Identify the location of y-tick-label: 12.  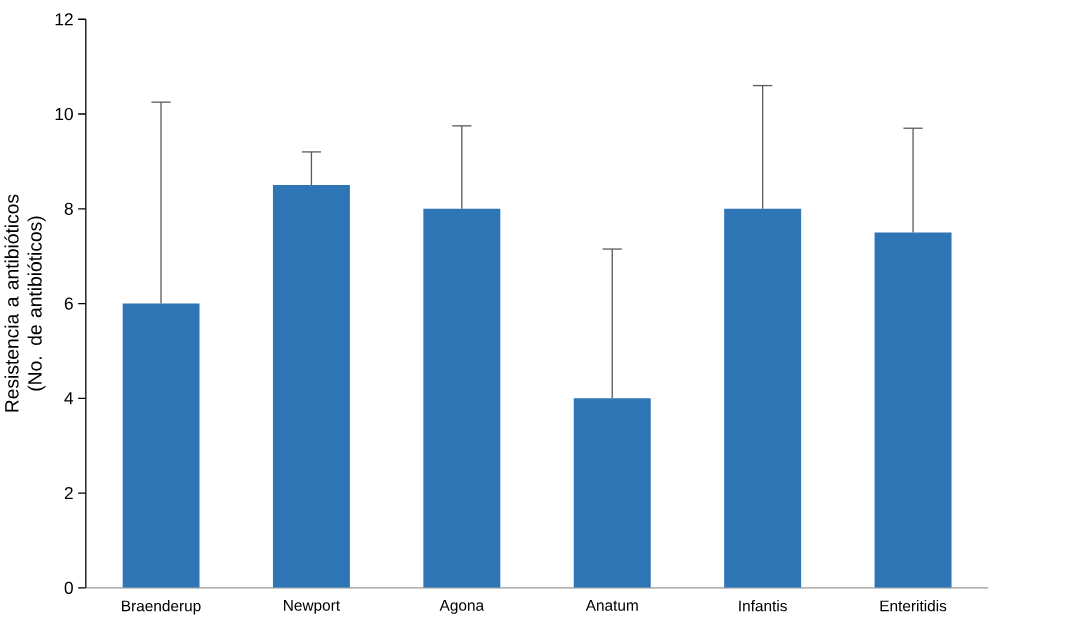
(64, 19).